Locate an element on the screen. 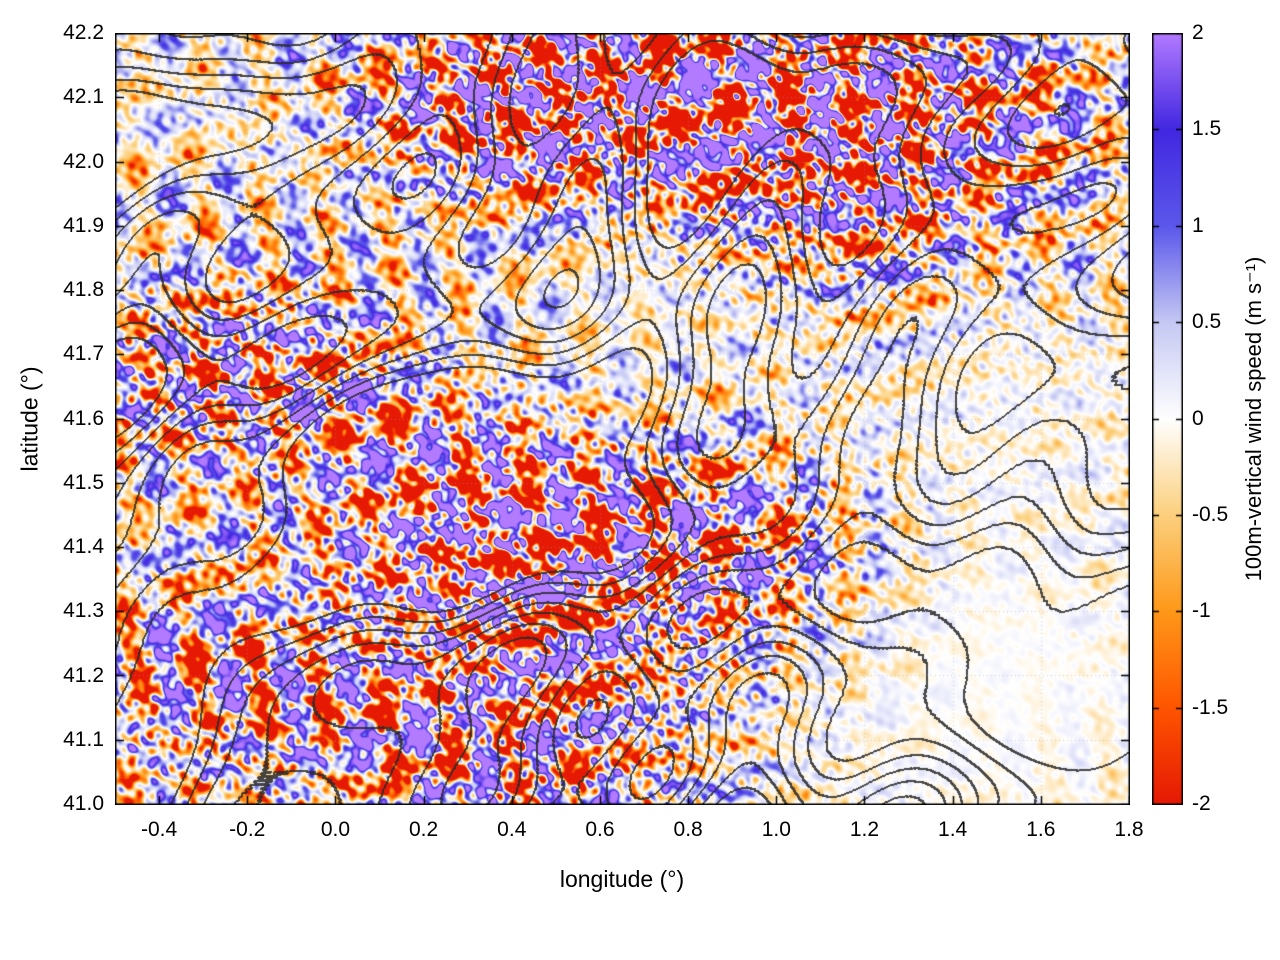 The height and width of the screenshot is (960, 1280). x-tick-label: 1.4 is located at coordinates (953, 829).